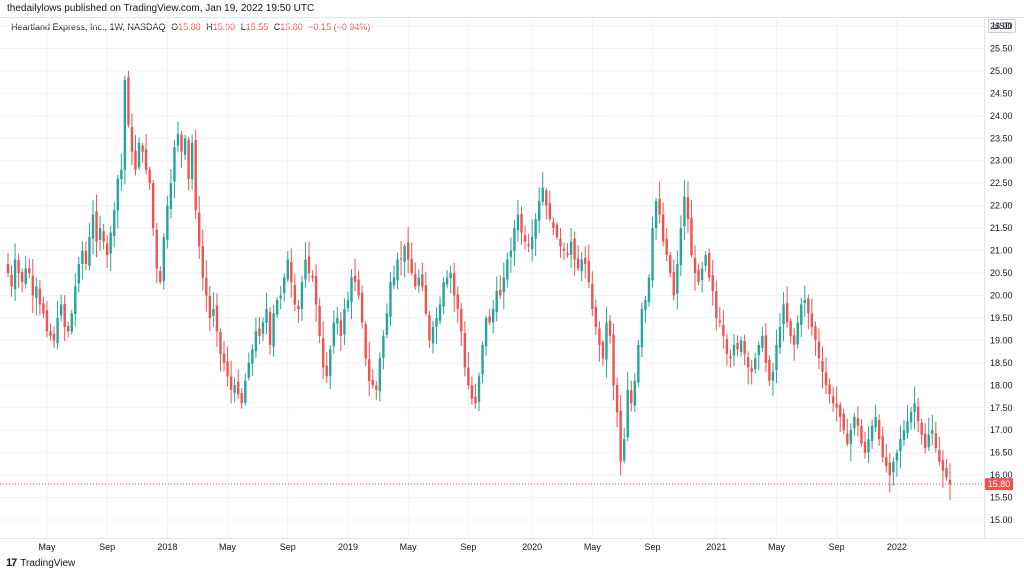 This screenshot has width=1024, height=574. What do you see at coordinates (11, 563) in the screenshot?
I see `tradingview-logo-icon: 17` at bounding box center [11, 563].